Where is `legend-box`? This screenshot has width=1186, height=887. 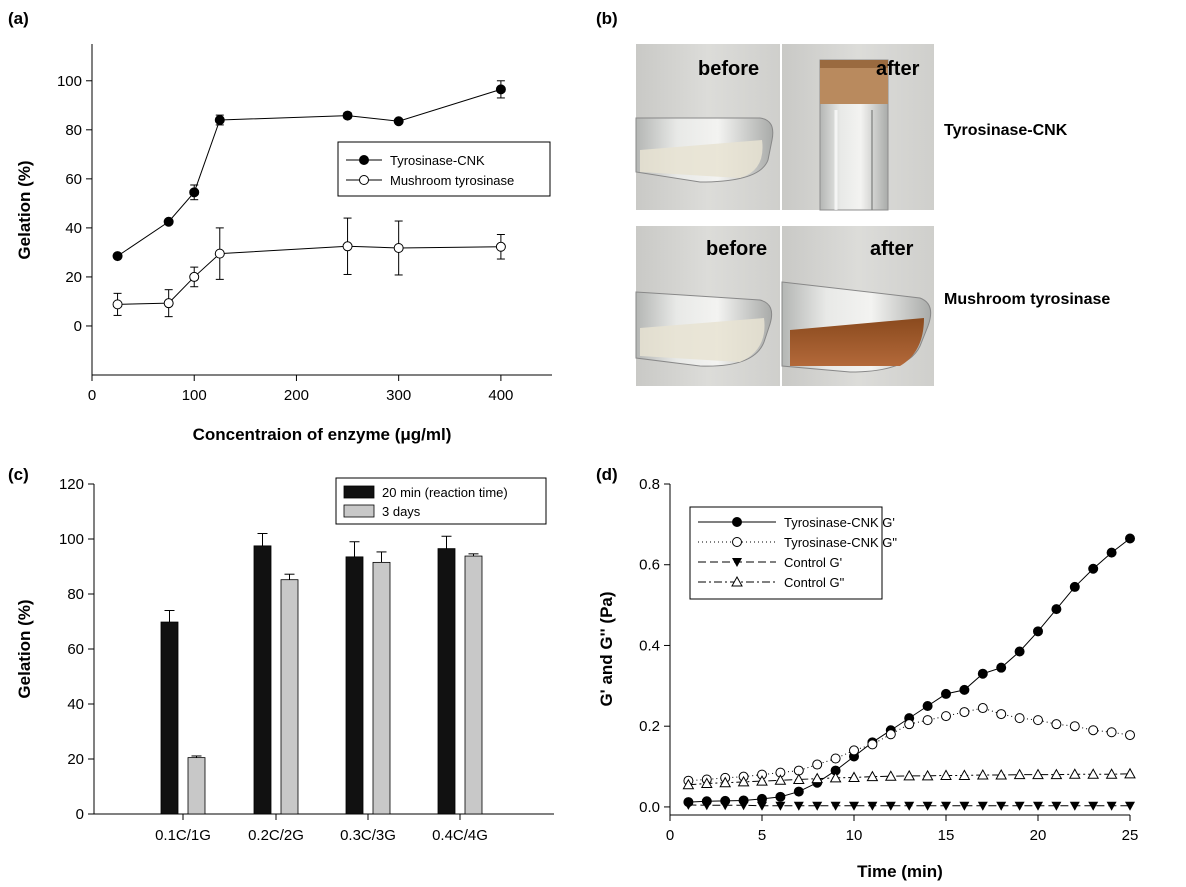 legend-box is located at coordinates (444, 169).